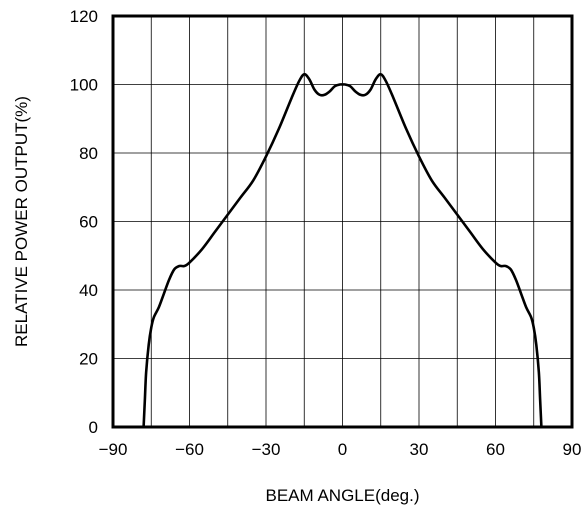 The image size is (586, 507). I want to click on x-tick-labels: −90 −60 −30 0 30 60 90, so click(340, 449).